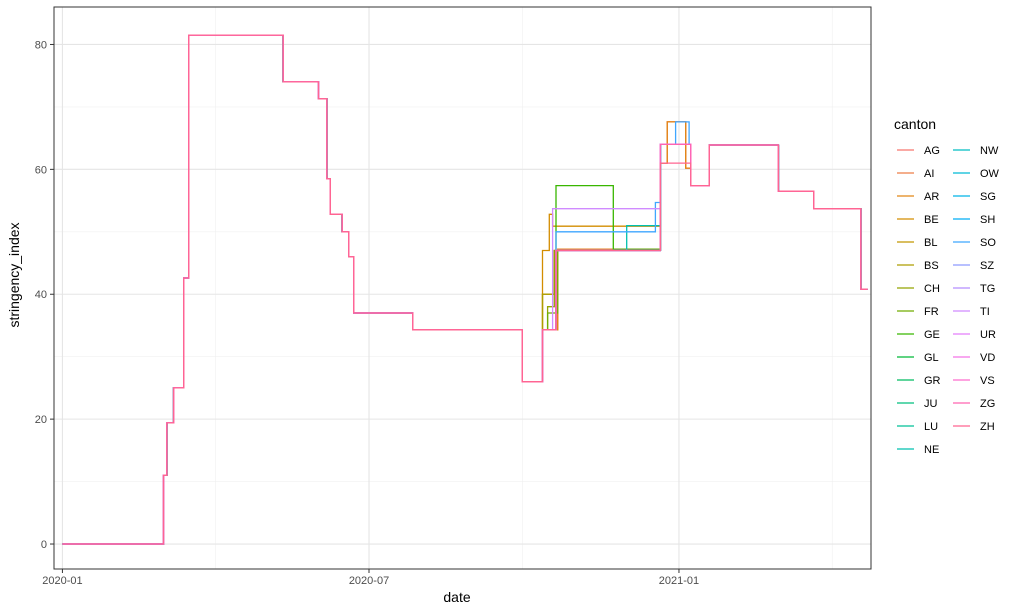 This screenshot has height=612, width=1014. What do you see at coordinates (62, 581) in the screenshot?
I see `x-tick-label: 2020-01` at bounding box center [62, 581].